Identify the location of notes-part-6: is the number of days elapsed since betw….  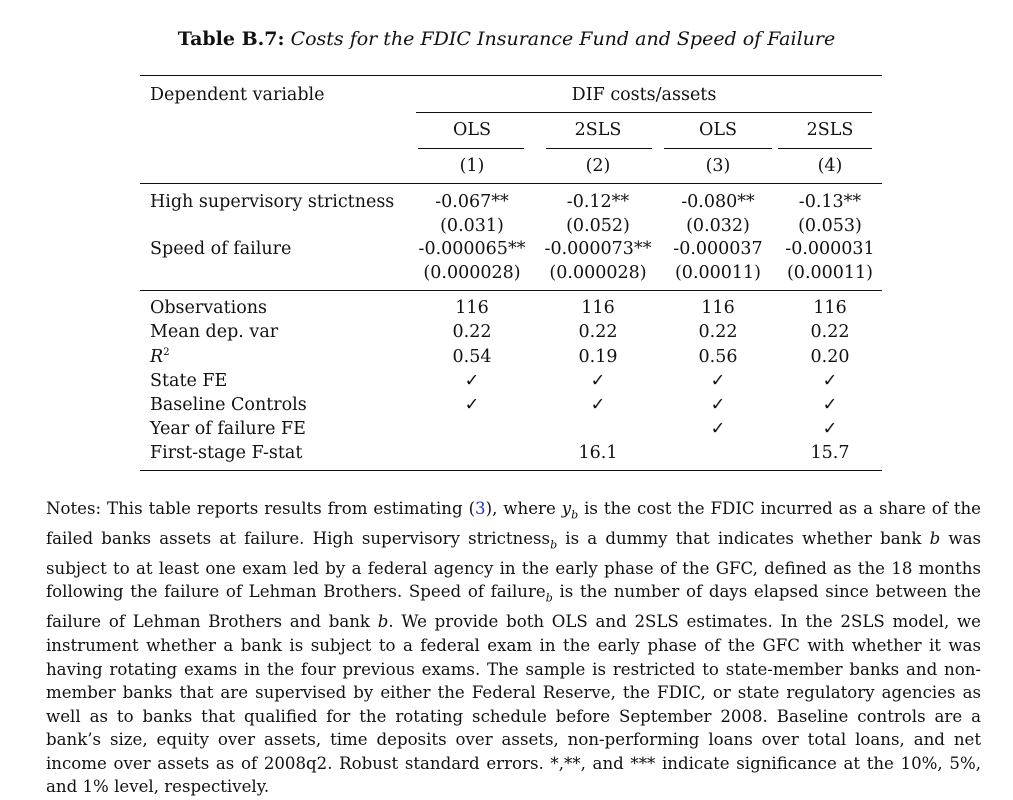
(513, 607).